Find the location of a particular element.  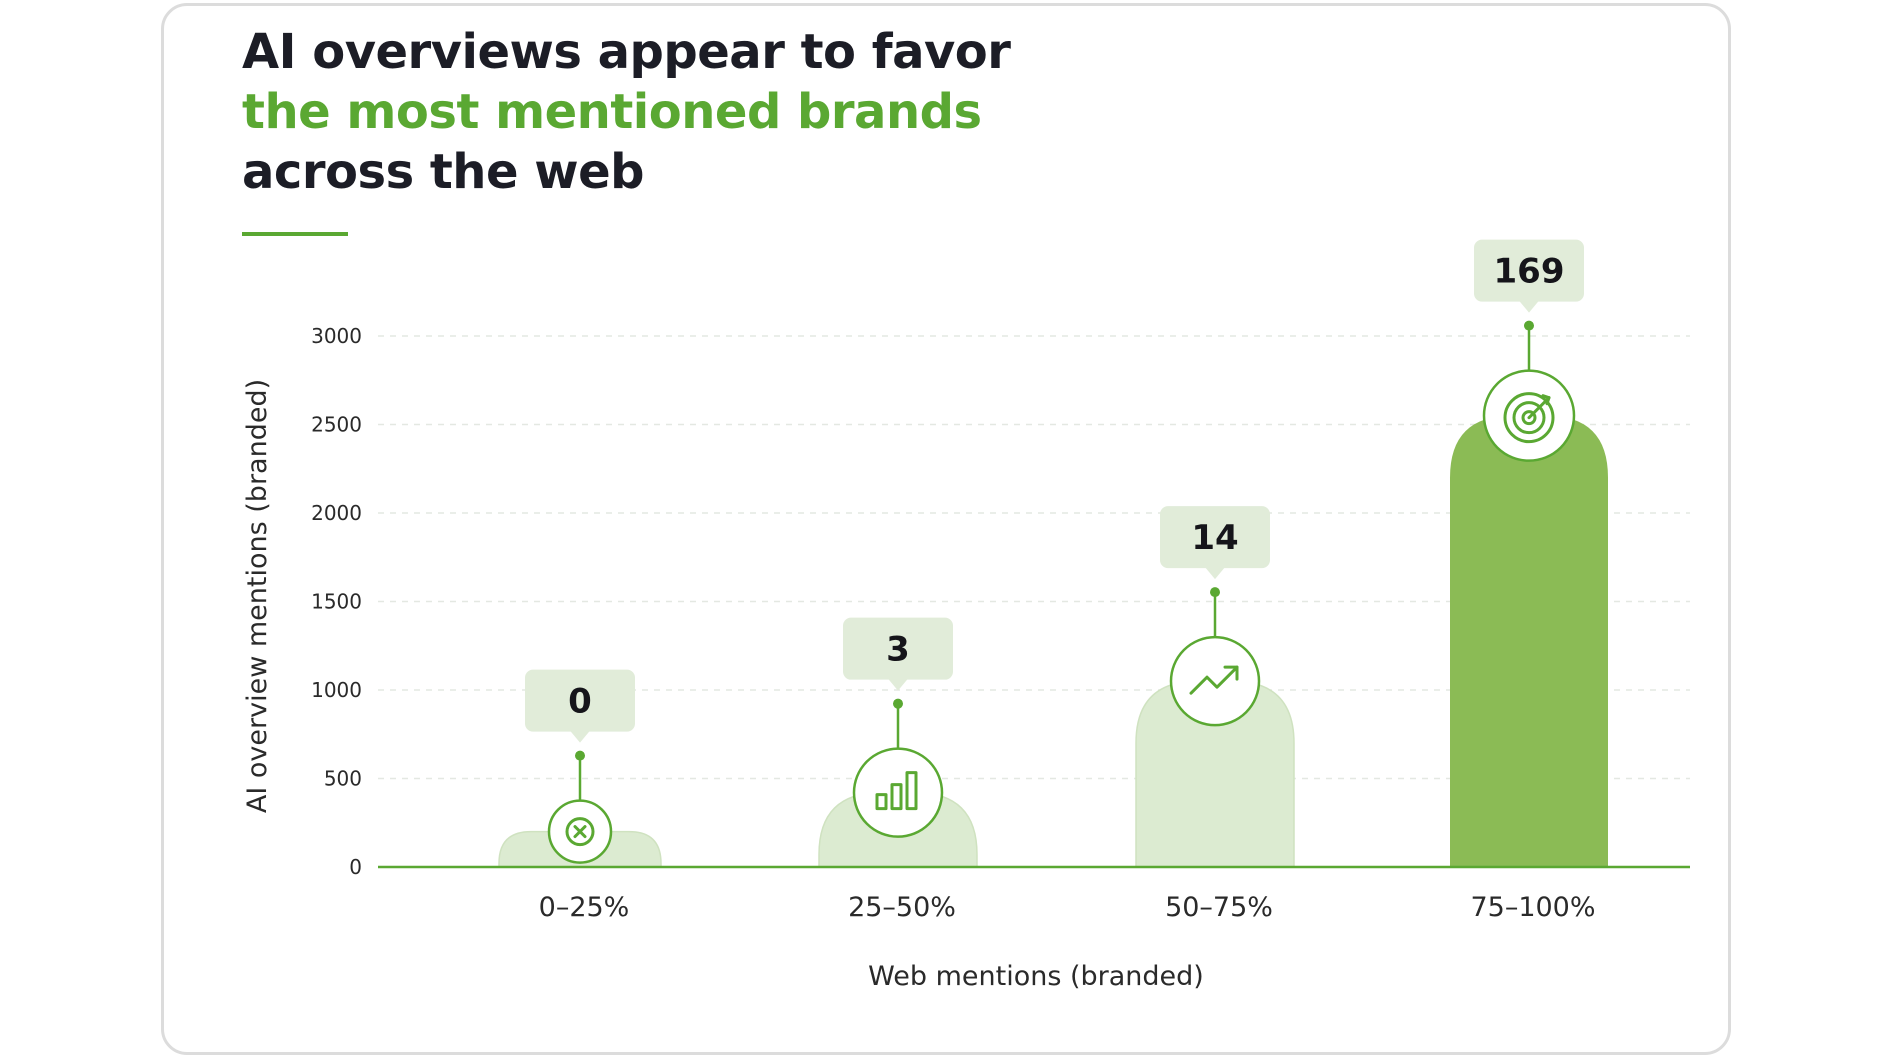

y-tick-label: 1500 is located at coordinates (336, 602).